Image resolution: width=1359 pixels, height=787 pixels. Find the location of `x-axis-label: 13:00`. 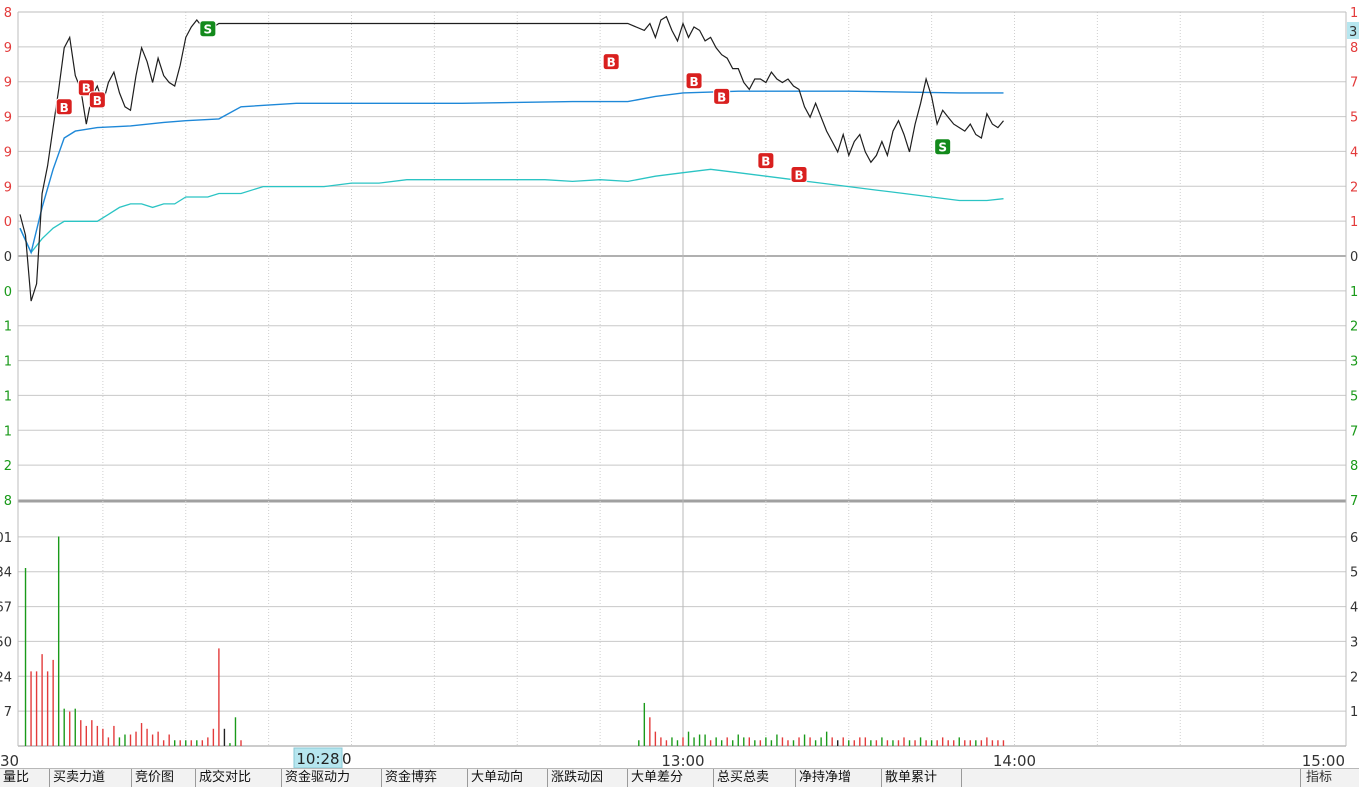

x-axis-label: 13:00 is located at coordinates (682, 760).